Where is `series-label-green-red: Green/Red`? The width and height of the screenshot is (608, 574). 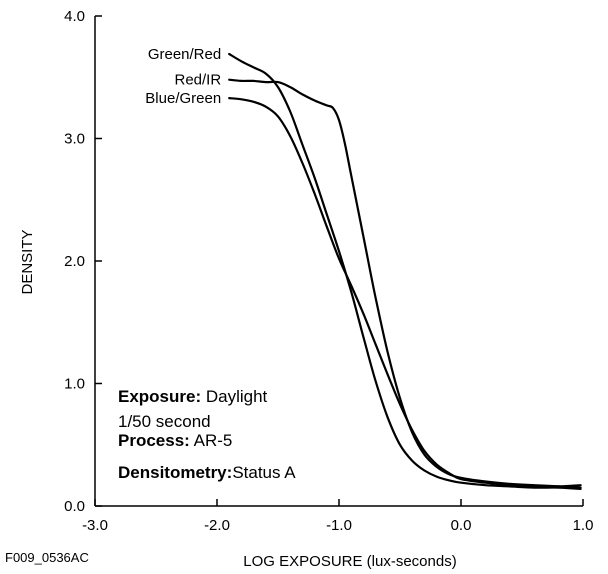 series-label-green-red: Green/Red is located at coordinates (184, 54).